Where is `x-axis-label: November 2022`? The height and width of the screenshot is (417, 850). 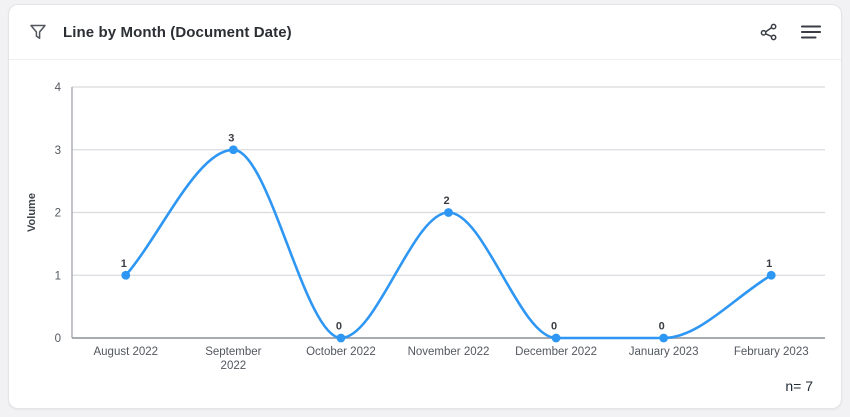
x-axis-label: November 2022 is located at coordinates (449, 352).